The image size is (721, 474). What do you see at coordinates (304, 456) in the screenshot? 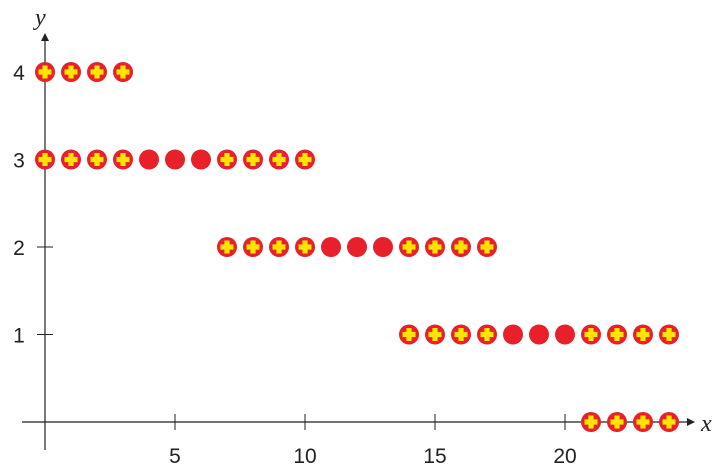
I see `x-tick-label: 10` at bounding box center [304, 456].